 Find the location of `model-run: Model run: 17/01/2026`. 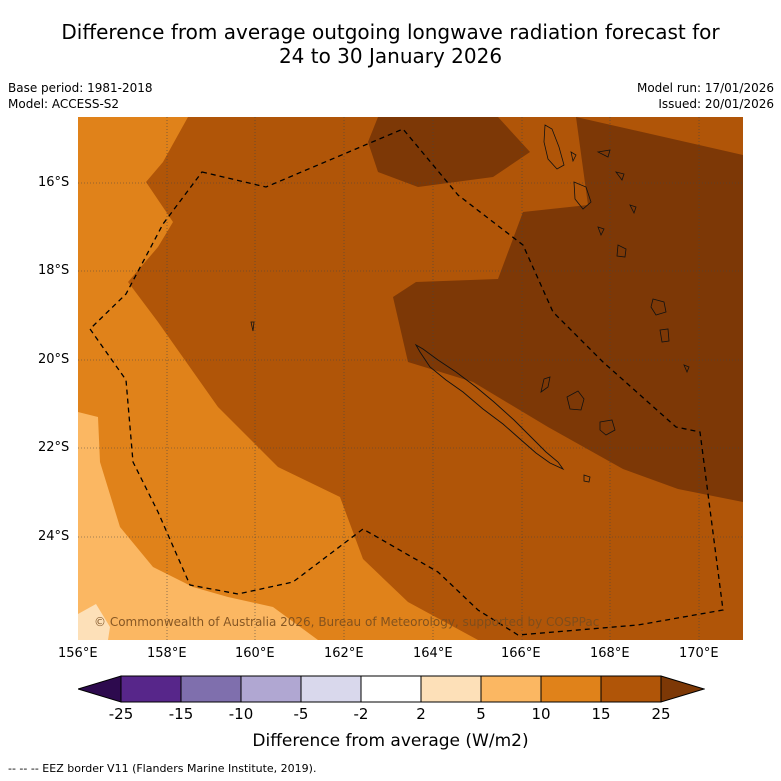

model-run: Model run: 17/01/2026 is located at coordinates (705, 88).